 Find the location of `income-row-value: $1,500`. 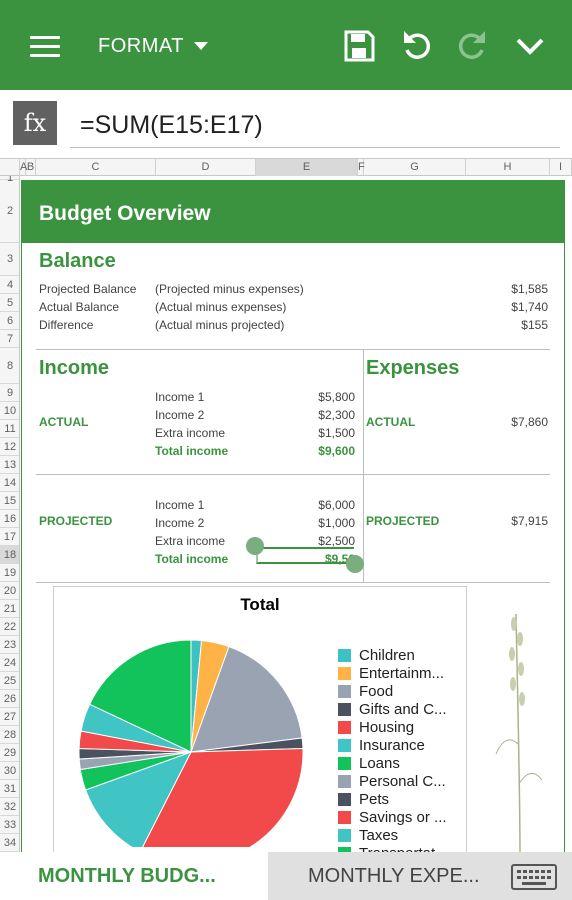

income-row-value: $1,500 is located at coordinates (336, 433).